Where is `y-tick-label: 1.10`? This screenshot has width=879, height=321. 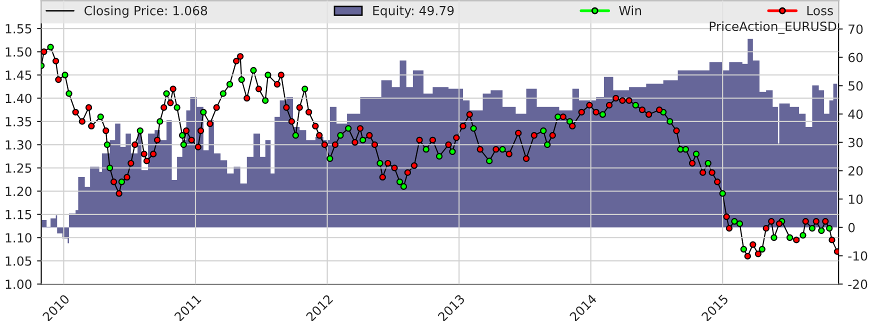
y-tick-label: 1.10 is located at coordinates (19, 238).